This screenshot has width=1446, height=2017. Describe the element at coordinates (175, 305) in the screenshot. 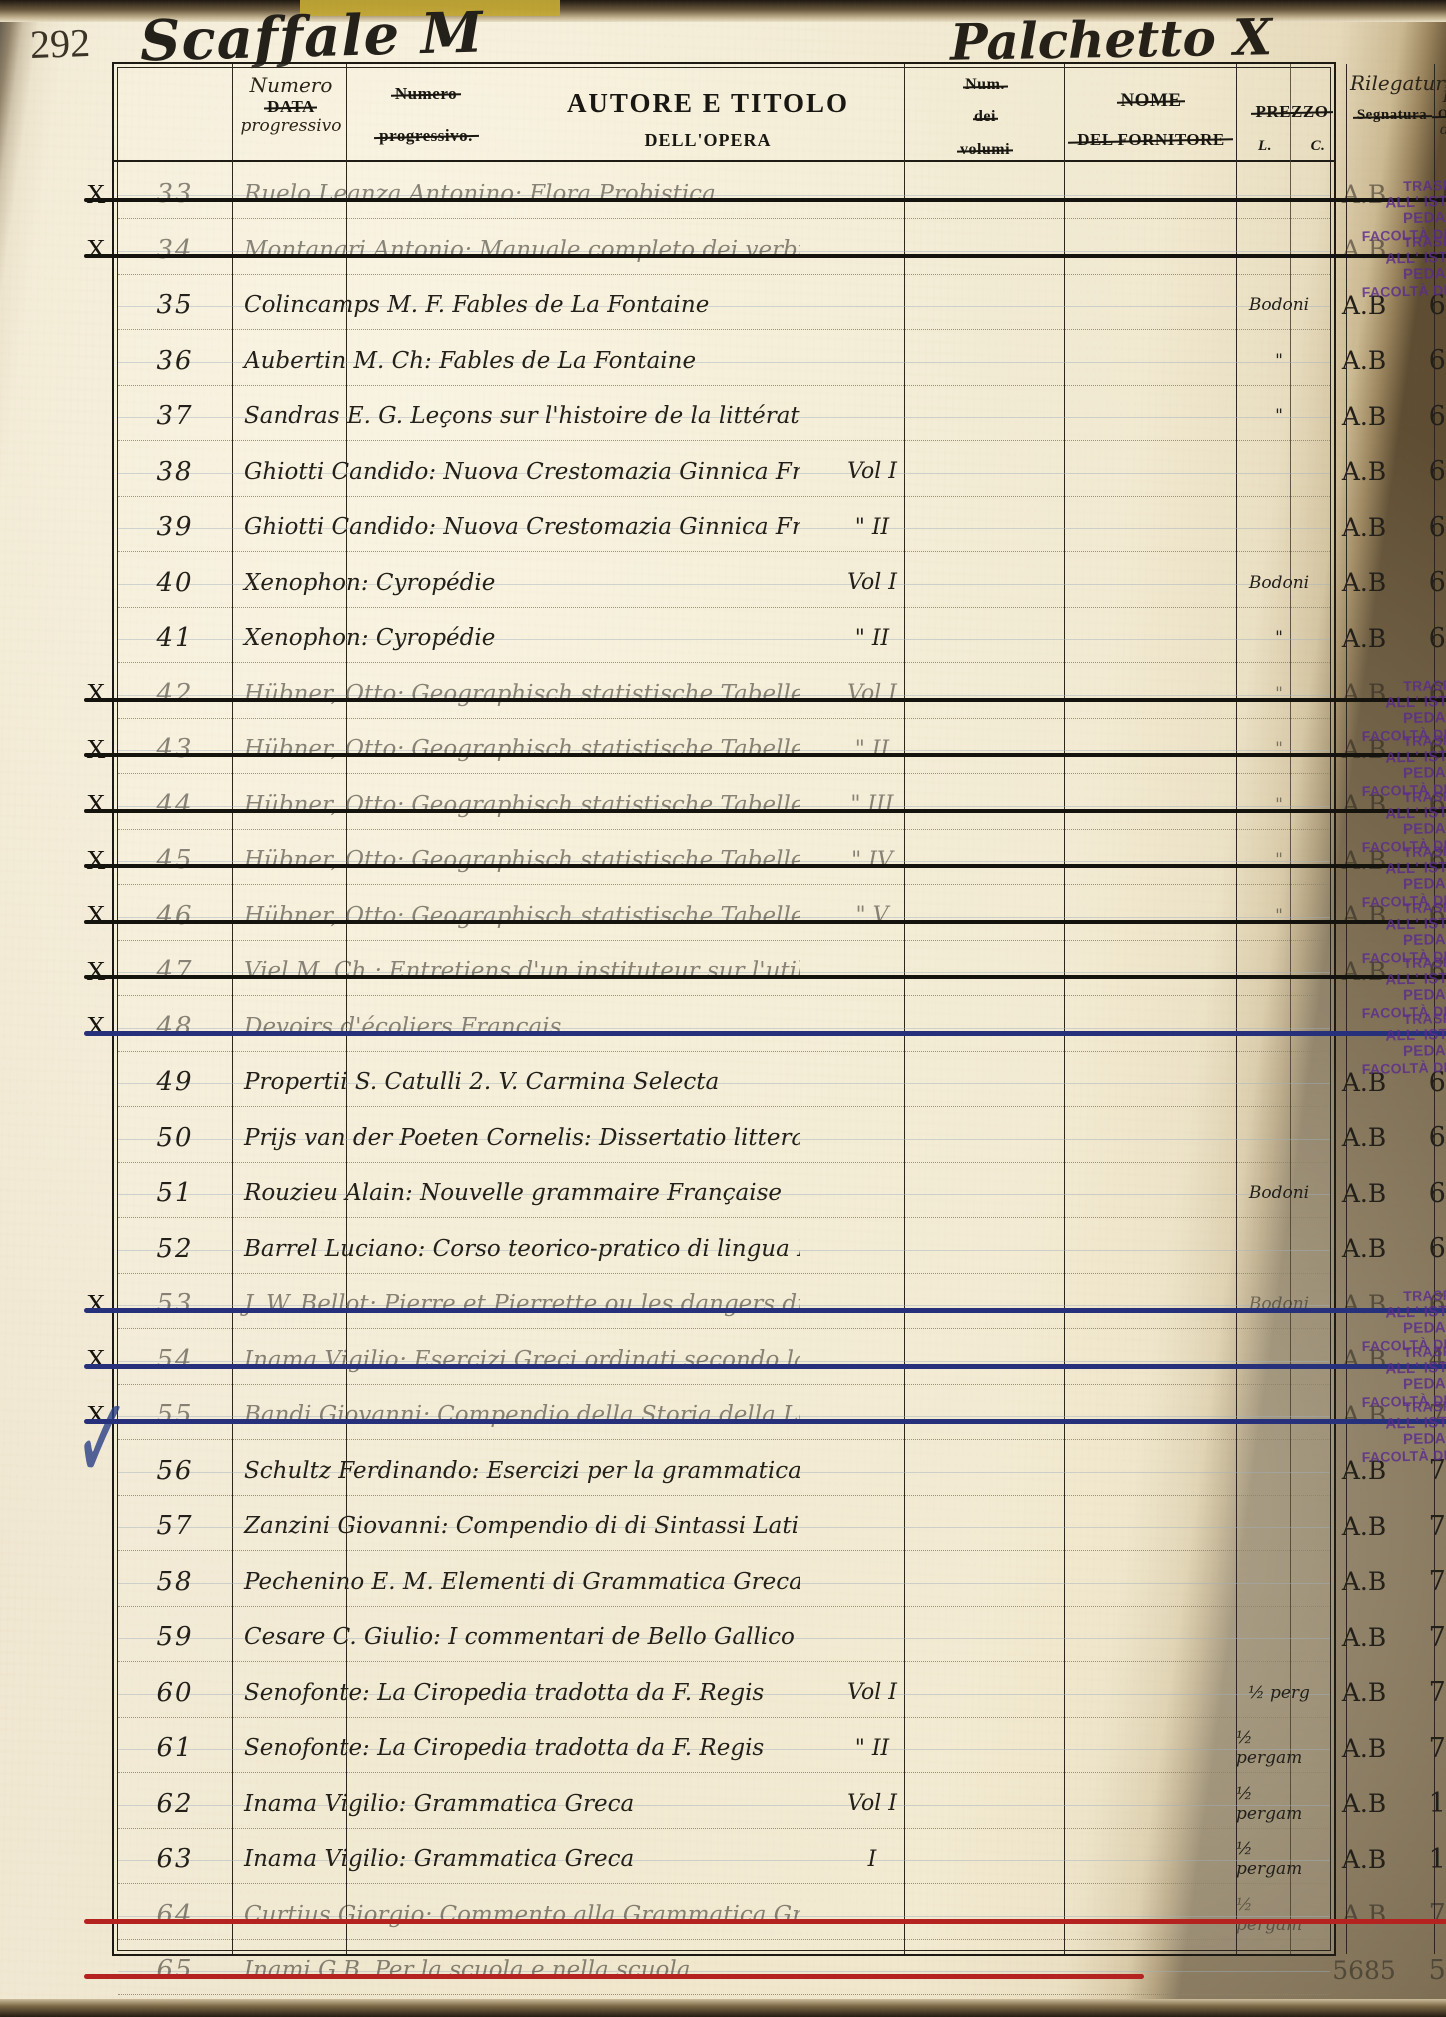

I see `row-number: 35` at that location.